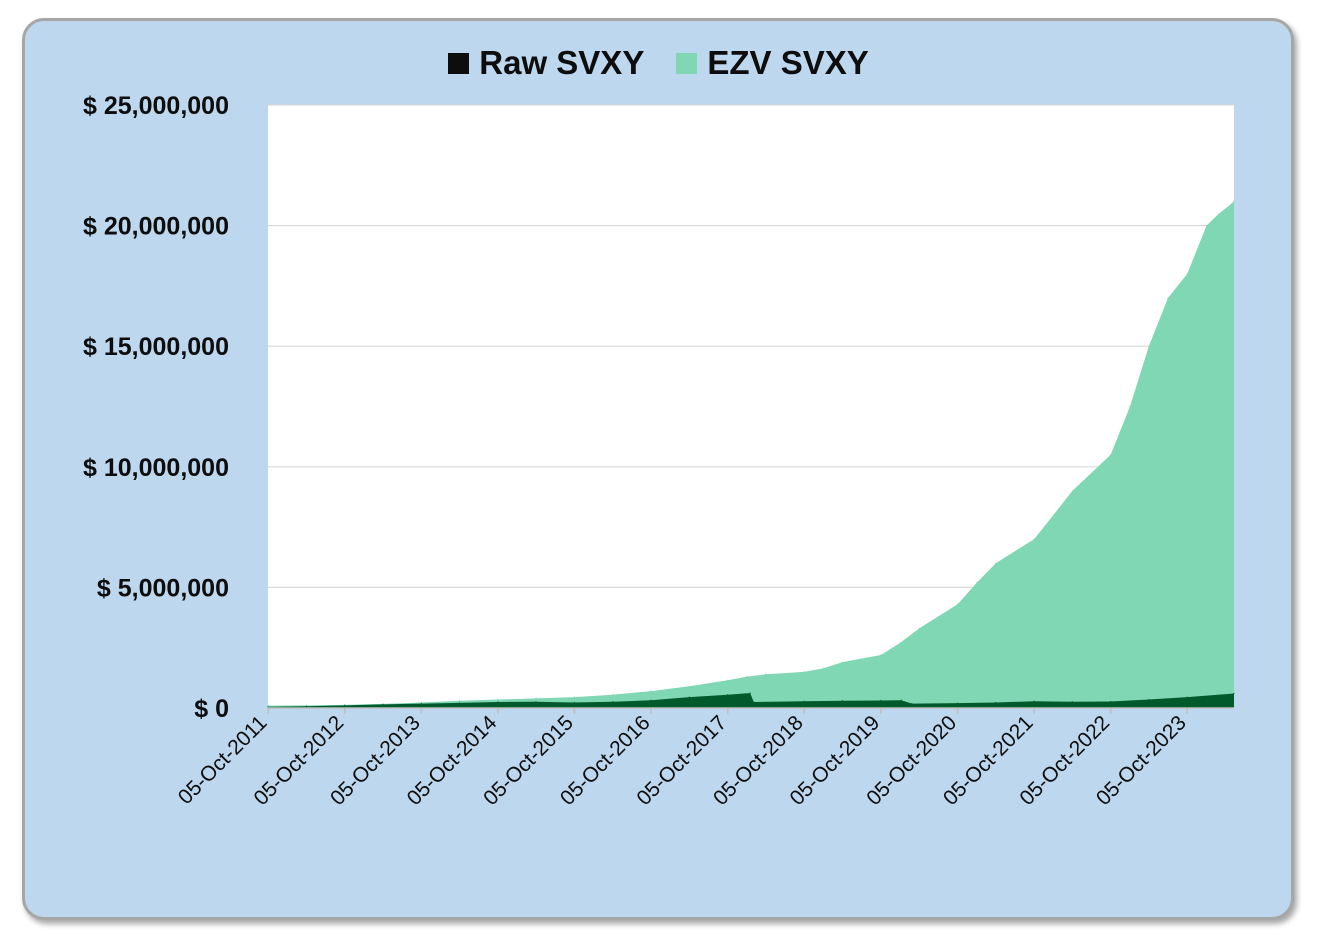 This screenshot has height=940, width=1317. What do you see at coordinates (788, 62) in the screenshot?
I see `legend-label-ezv: EZV SVXY` at bounding box center [788, 62].